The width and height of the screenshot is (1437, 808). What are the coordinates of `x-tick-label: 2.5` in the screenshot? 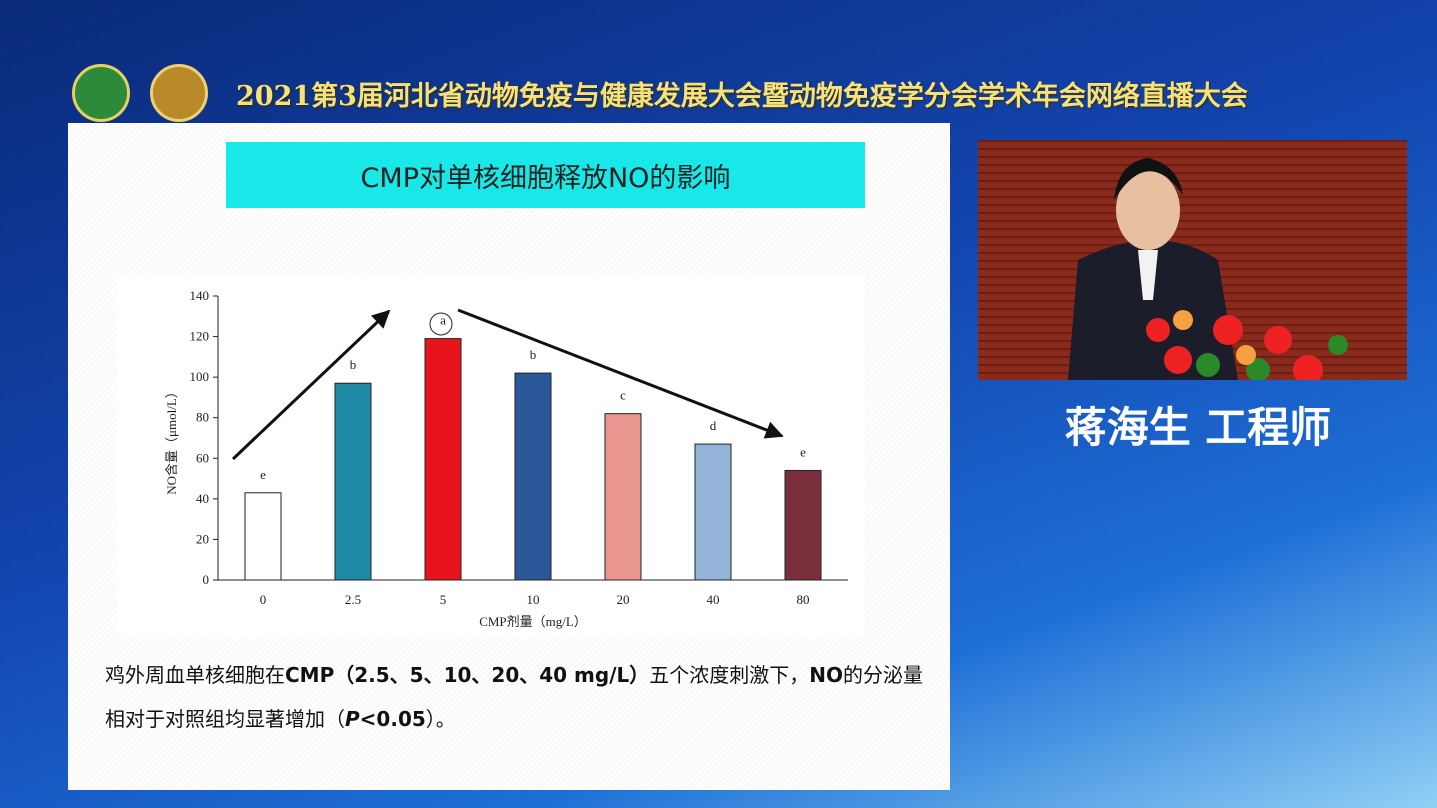 It's located at (353, 599).